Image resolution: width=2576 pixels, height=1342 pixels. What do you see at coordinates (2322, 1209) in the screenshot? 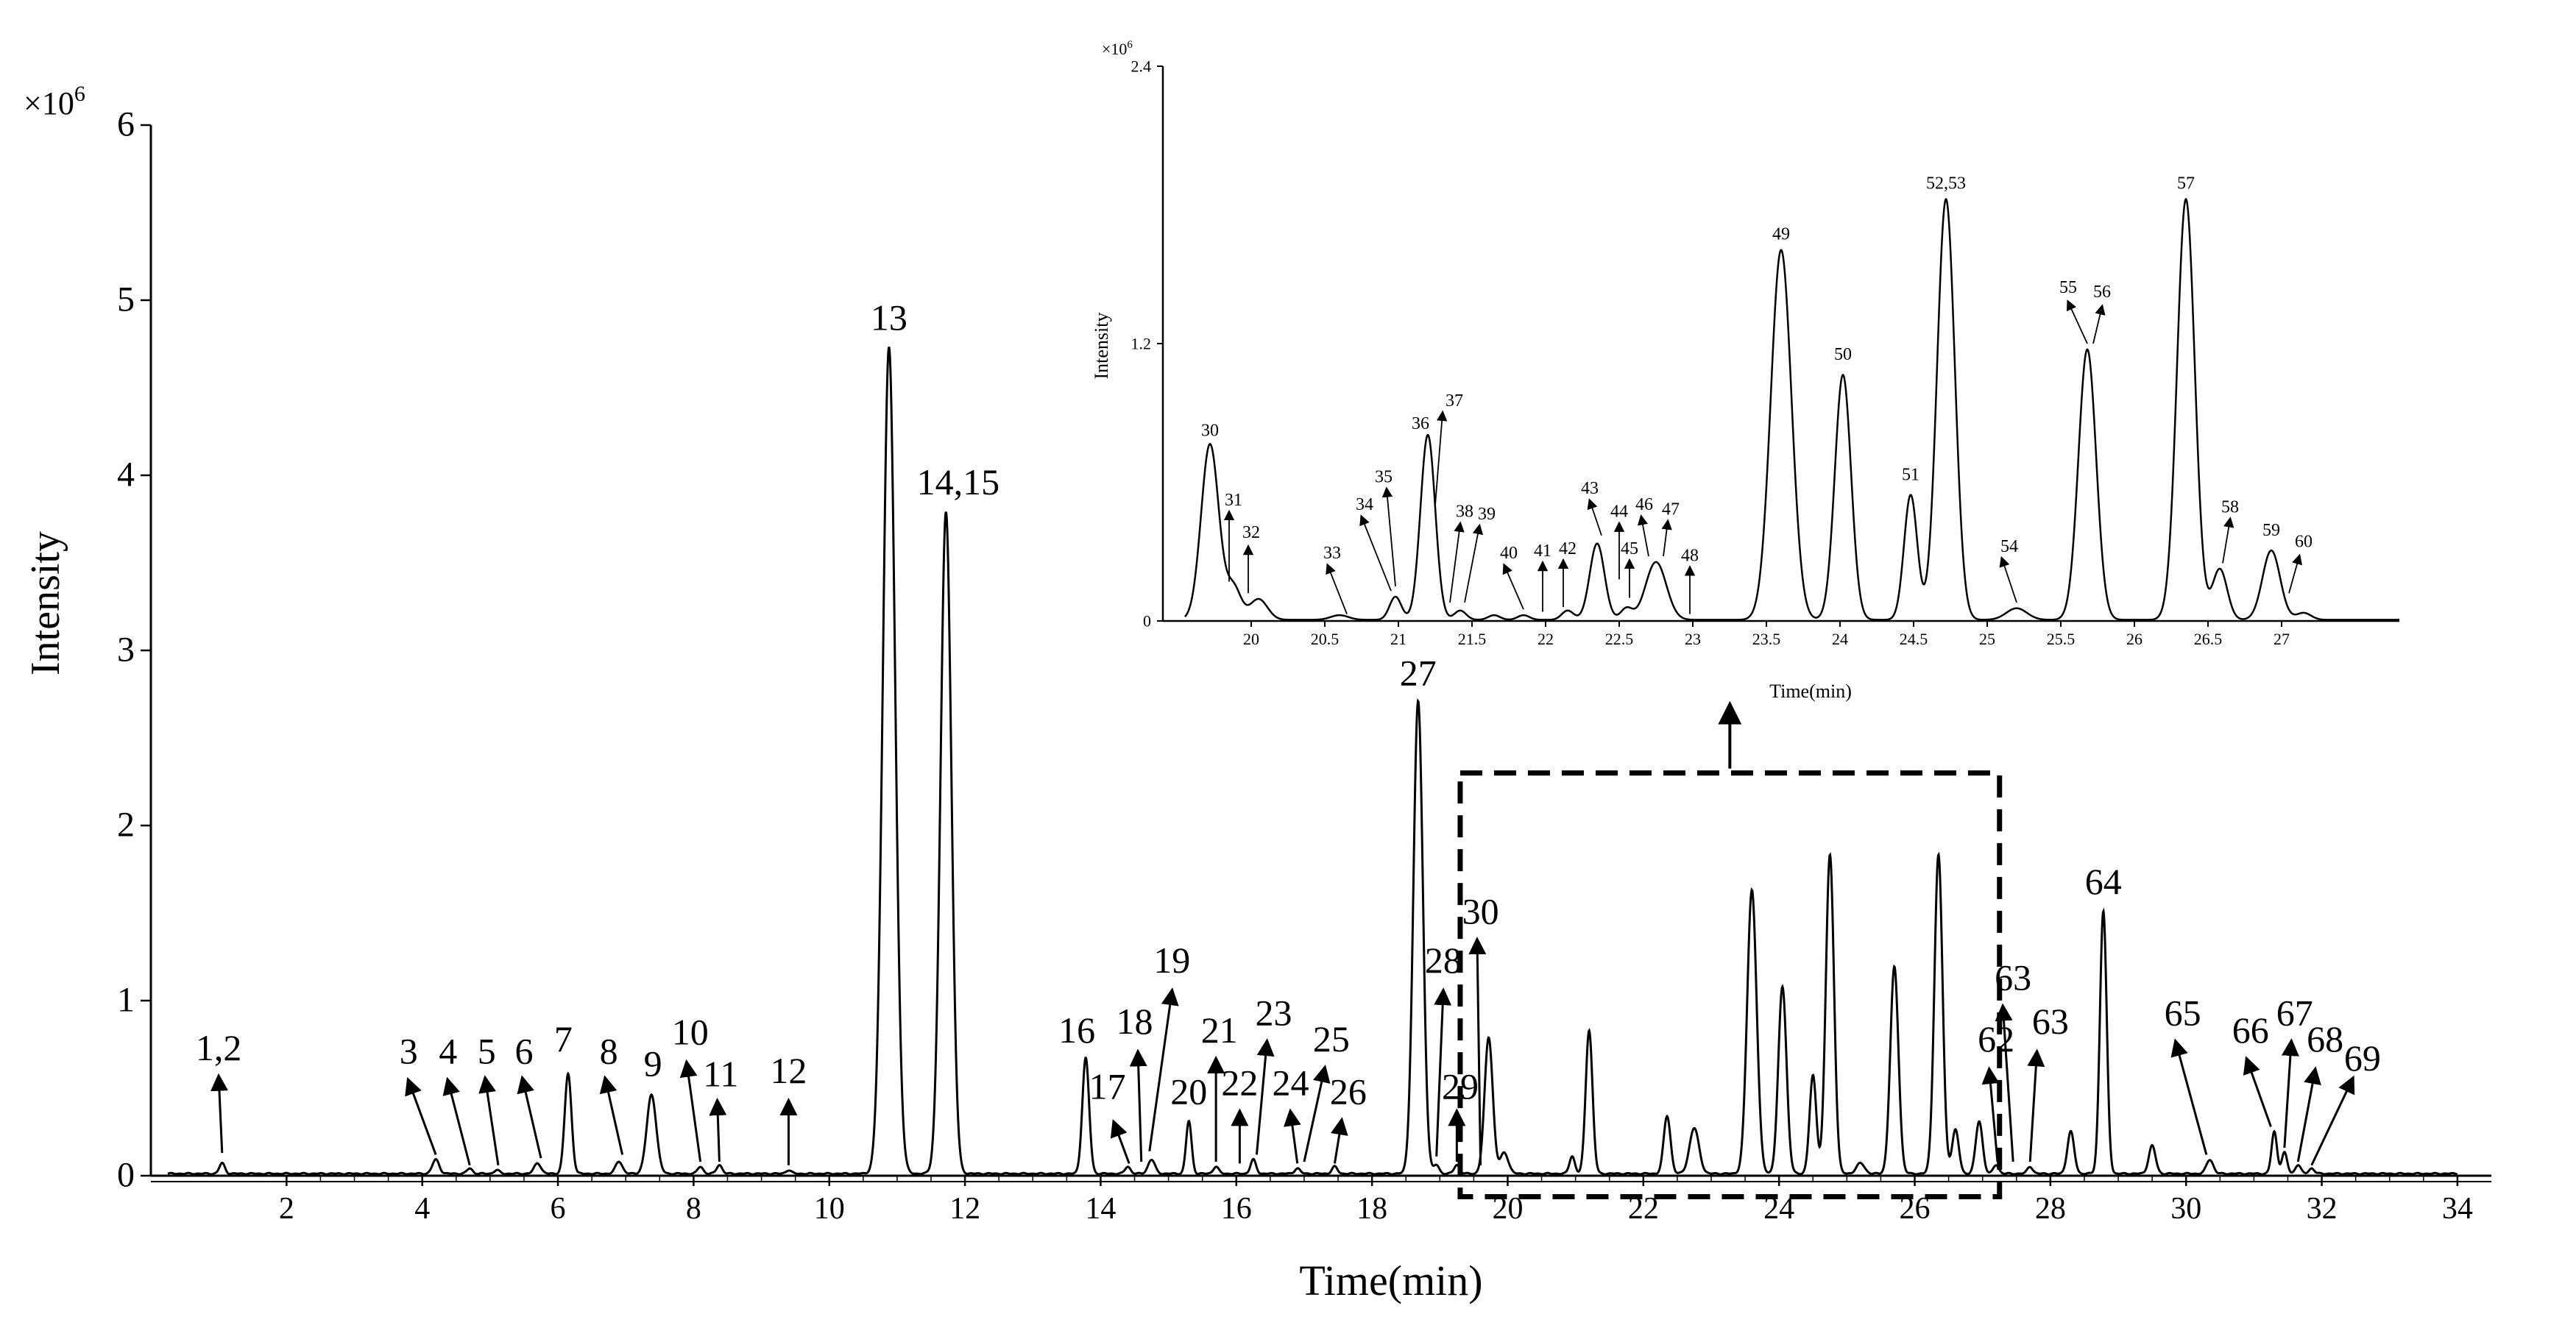
I see `main-x-tick-label: 32` at bounding box center [2322, 1209].